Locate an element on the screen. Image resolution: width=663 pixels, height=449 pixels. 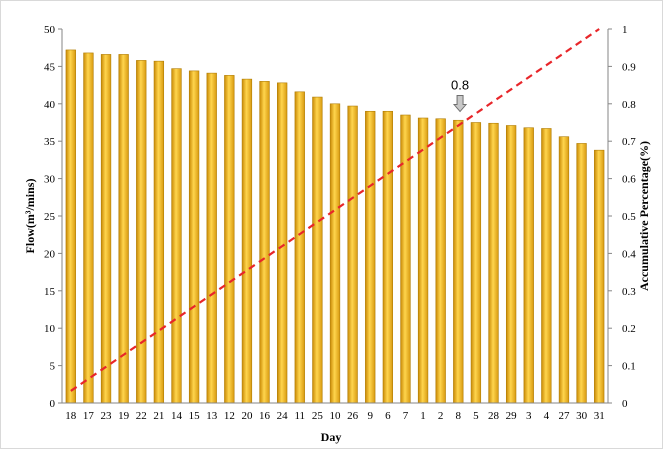
right-tick-label: 0.5 is located at coordinates (629, 217).